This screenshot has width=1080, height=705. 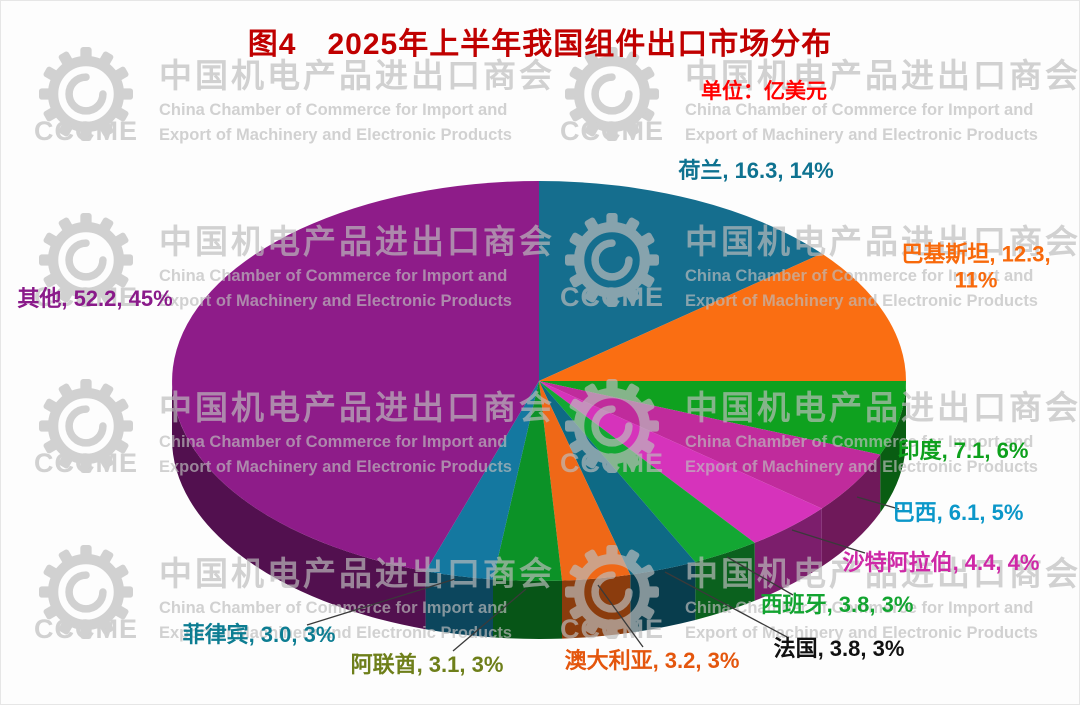 What do you see at coordinates (540, 44) in the screenshot?
I see `chart-title: 图4 2025年上半年我国组件出口市场分布` at bounding box center [540, 44].